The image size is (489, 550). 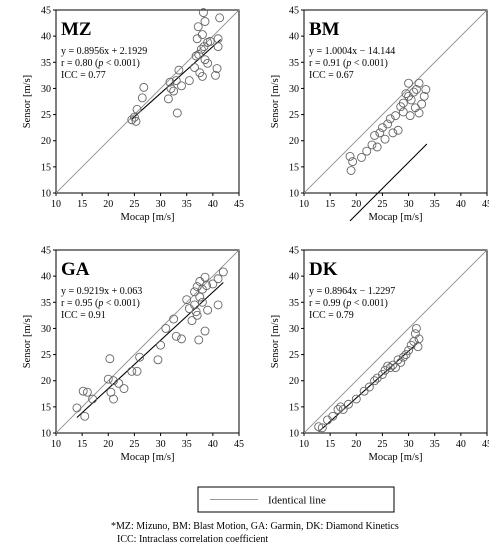 I want to click on icc-text: ICC = 0.91, so click(x=83, y=315).